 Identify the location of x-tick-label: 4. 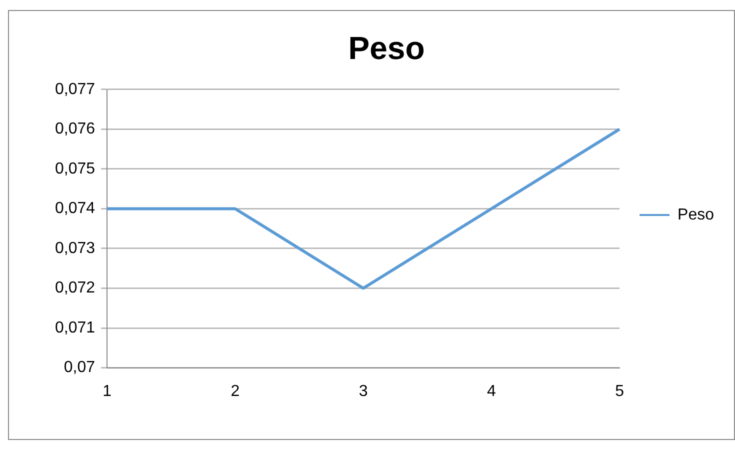
(491, 391).